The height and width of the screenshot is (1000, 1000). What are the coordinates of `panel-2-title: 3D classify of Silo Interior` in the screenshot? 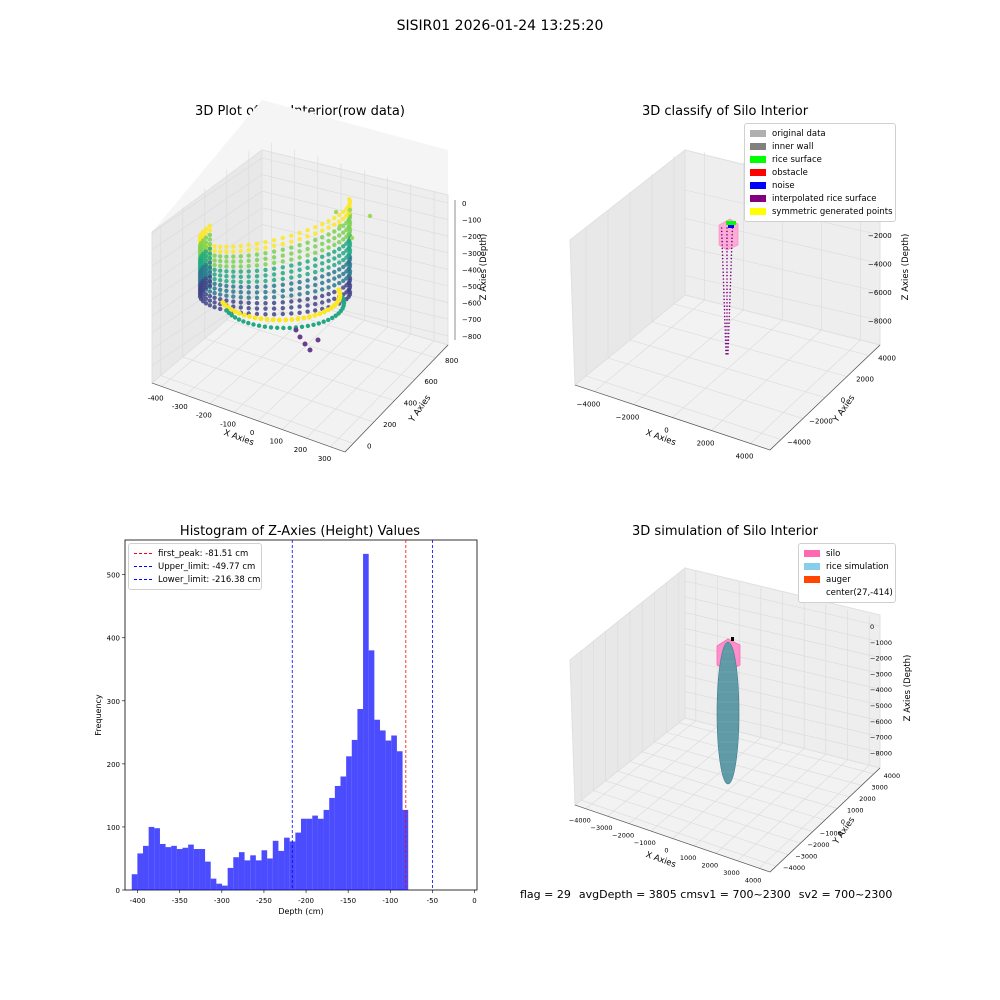 It's located at (725, 111).